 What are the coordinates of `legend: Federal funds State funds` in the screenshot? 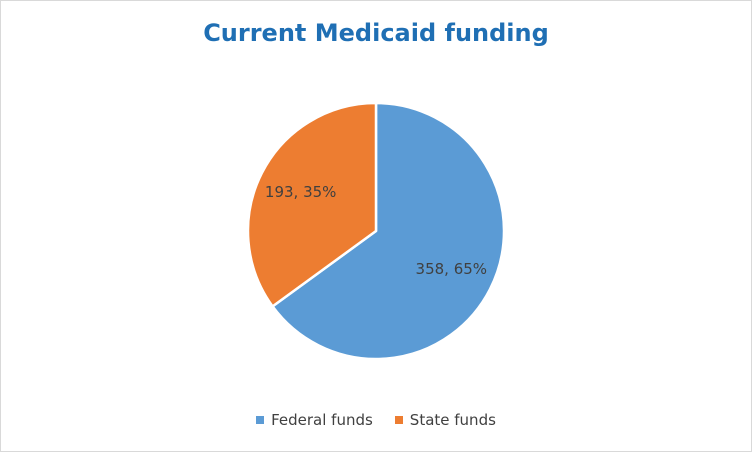 It's located at (376, 420).